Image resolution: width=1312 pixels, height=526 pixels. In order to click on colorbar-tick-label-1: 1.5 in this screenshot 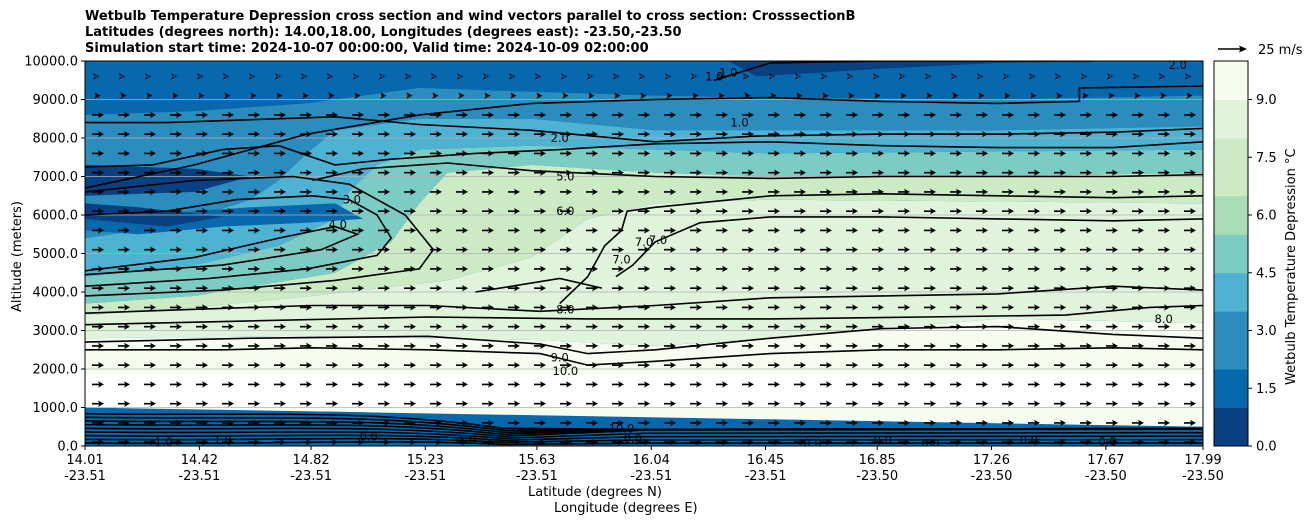, I will do `click(1266, 389)`.